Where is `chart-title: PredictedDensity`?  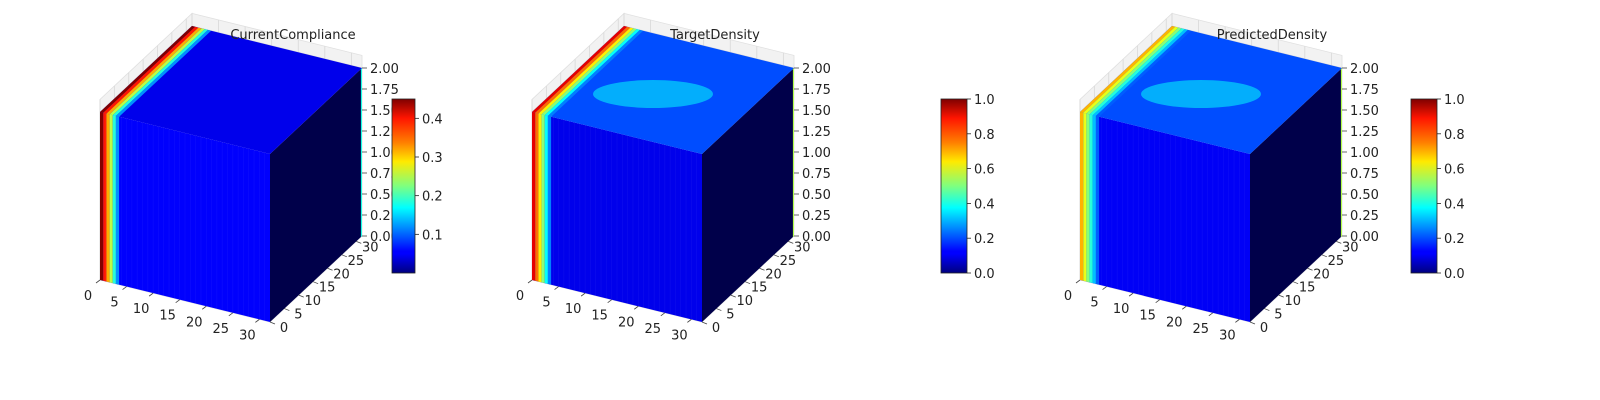 chart-title: PredictedDensity is located at coordinates (1272, 35).